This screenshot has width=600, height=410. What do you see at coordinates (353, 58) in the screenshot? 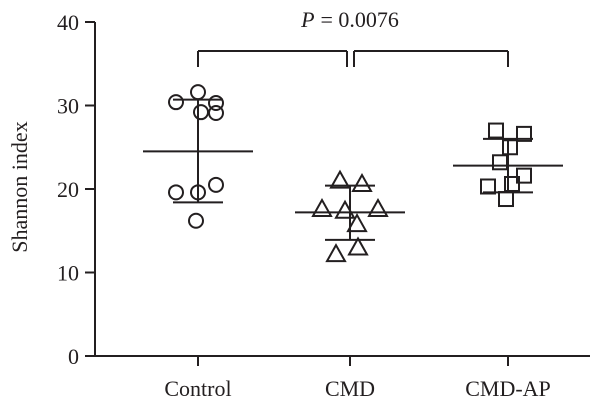
I see `significance-bracket` at bounding box center [353, 58].